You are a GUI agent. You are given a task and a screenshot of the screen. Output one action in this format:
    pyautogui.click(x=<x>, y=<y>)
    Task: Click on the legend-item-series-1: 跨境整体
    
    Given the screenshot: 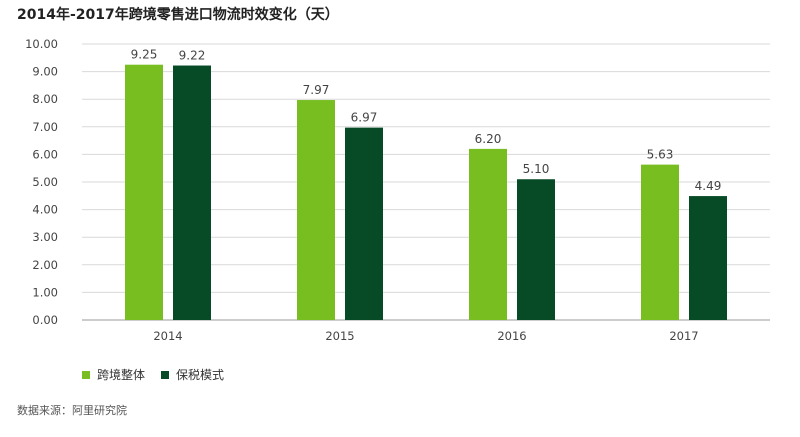 What is the action you would take?
    pyautogui.click(x=113, y=374)
    